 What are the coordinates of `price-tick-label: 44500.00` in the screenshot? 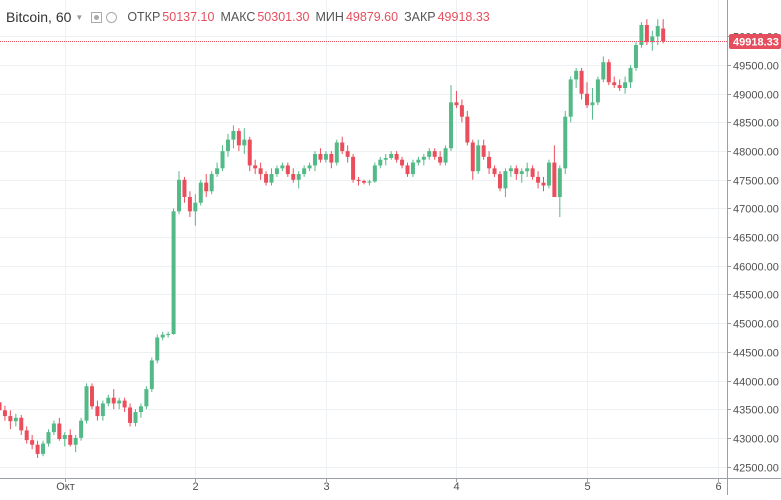 It's located at (756, 354).